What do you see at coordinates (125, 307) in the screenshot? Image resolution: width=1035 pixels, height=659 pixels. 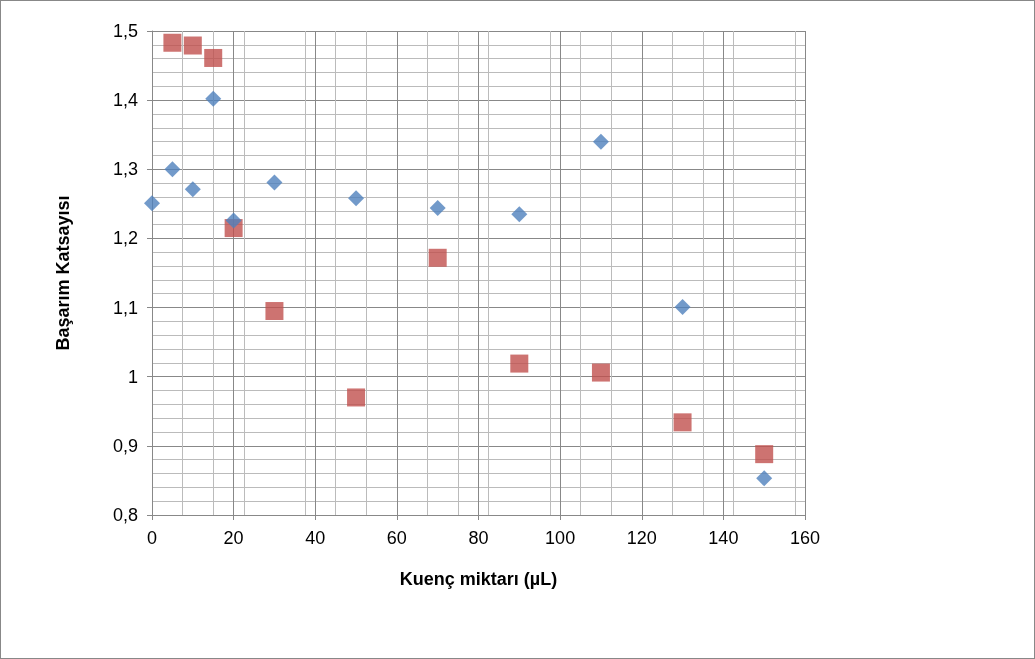 I see `y-tick-label: 1,1` at bounding box center [125, 307].